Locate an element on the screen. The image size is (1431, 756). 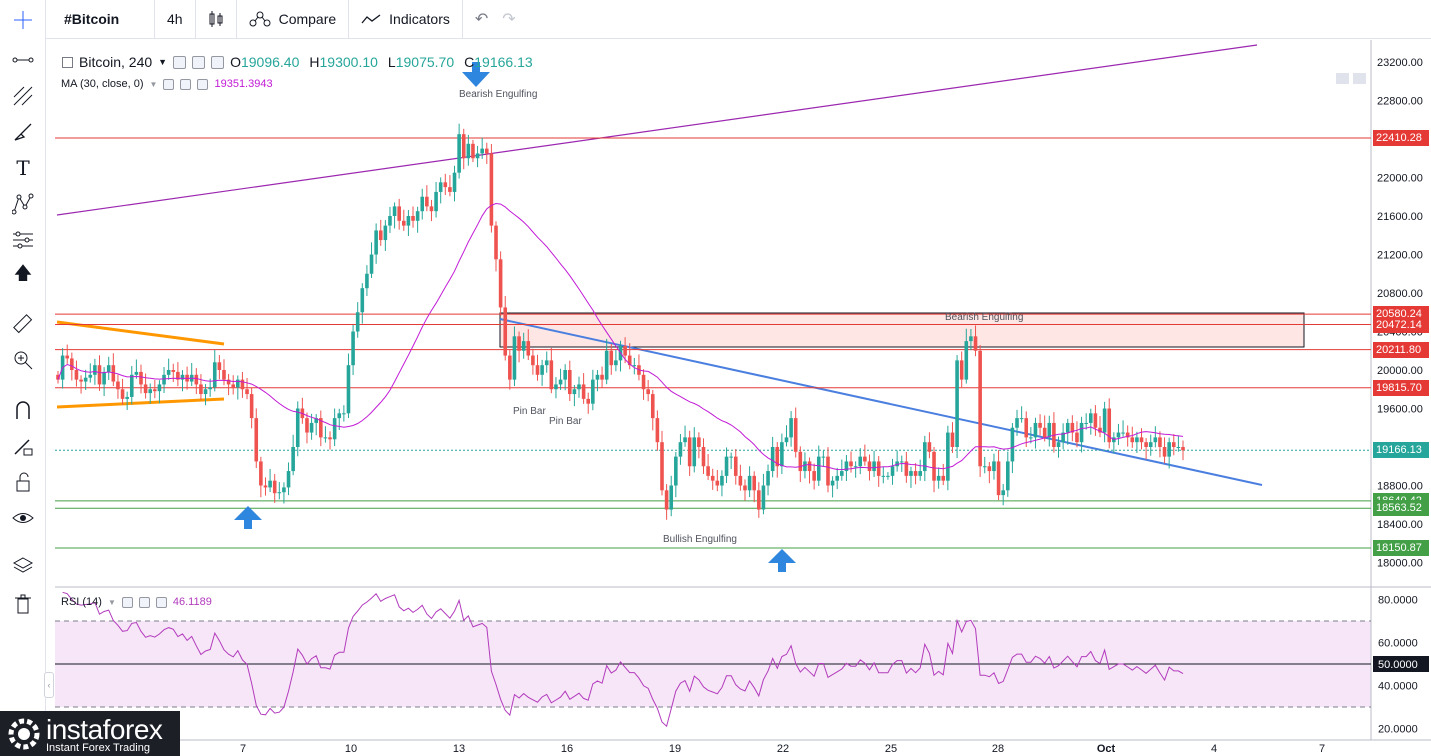
arrow-tool: 🡅 is located at coordinates (23, 276).